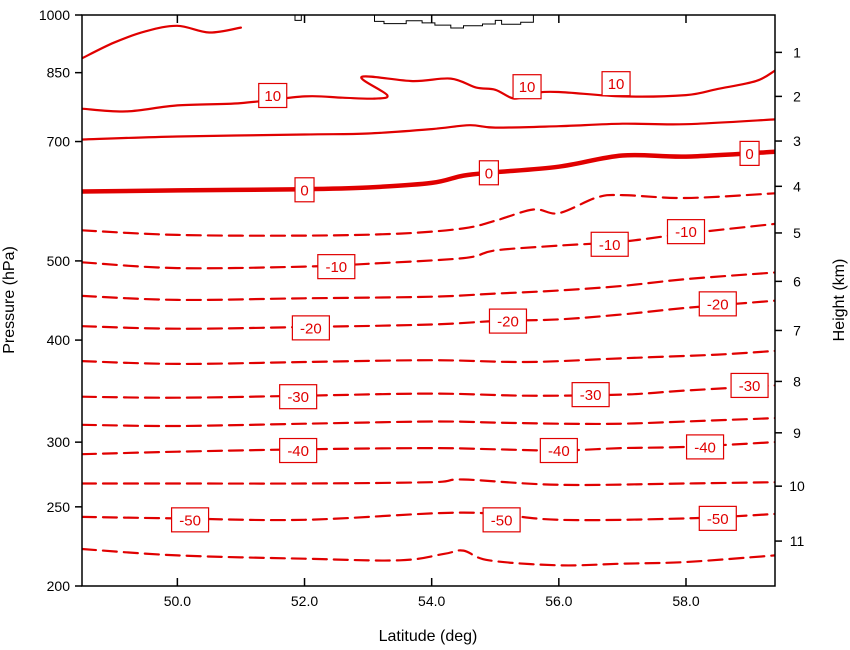  Describe the element at coordinates (797, 330) in the screenshot. I see `right-tick-label: 7` at that location.